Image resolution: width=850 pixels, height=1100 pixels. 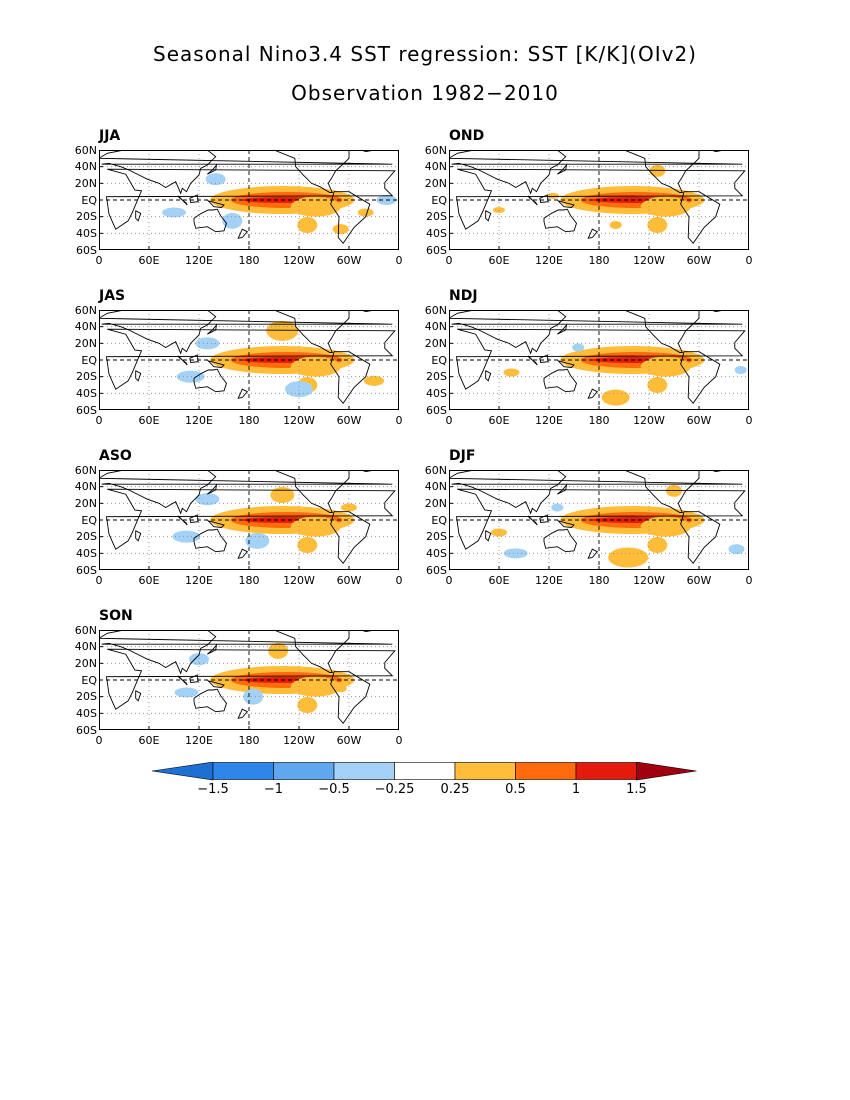 What do you see at coordinates (425, 93) in the screenshot?
I see `chart-subtitle: Observation 1982−2010` at bounding box center [425, 93].